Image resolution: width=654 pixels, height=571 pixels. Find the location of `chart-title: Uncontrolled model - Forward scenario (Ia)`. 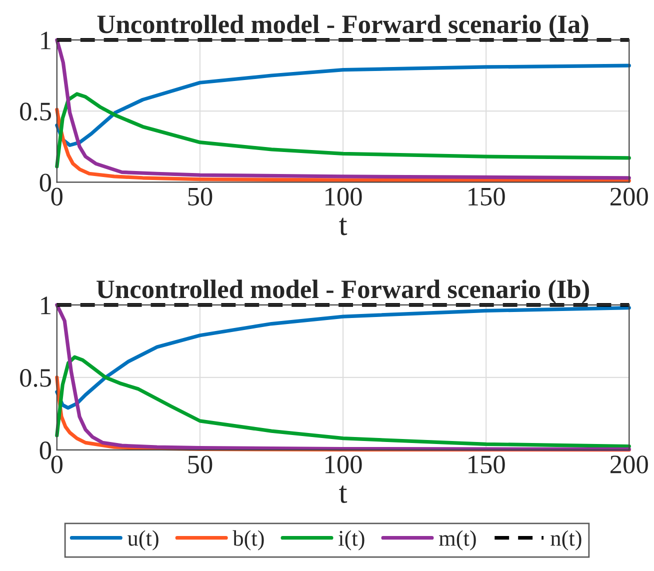

chart-title: Uncontrolled model - Forward scenario (Ia) is located at coordinates (342, 26).